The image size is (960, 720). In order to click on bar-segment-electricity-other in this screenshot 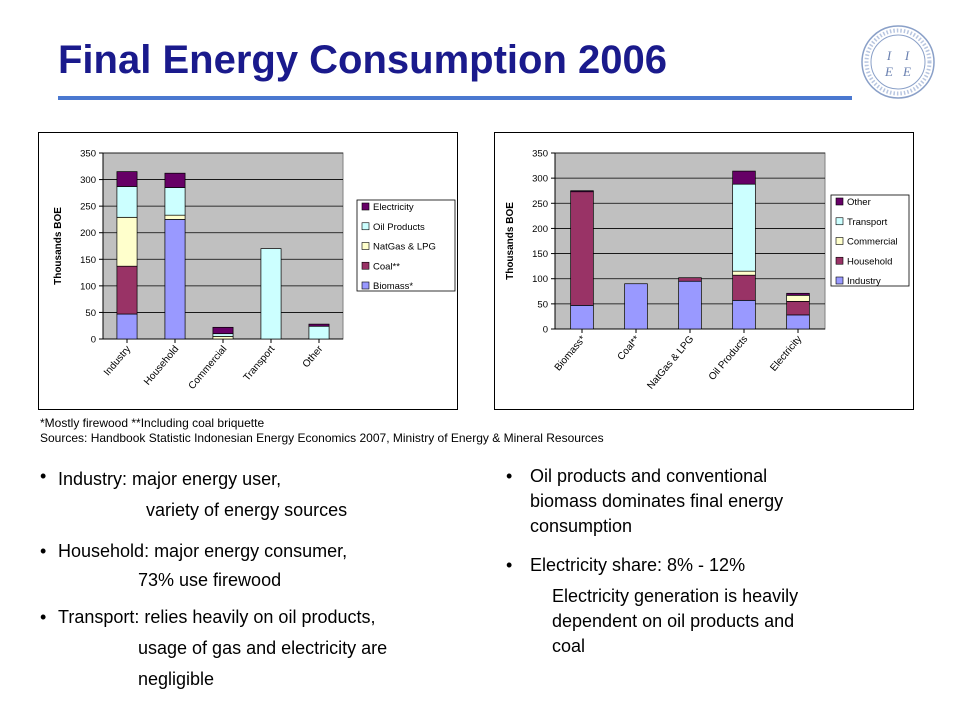, I will do `click(798, 294)`.